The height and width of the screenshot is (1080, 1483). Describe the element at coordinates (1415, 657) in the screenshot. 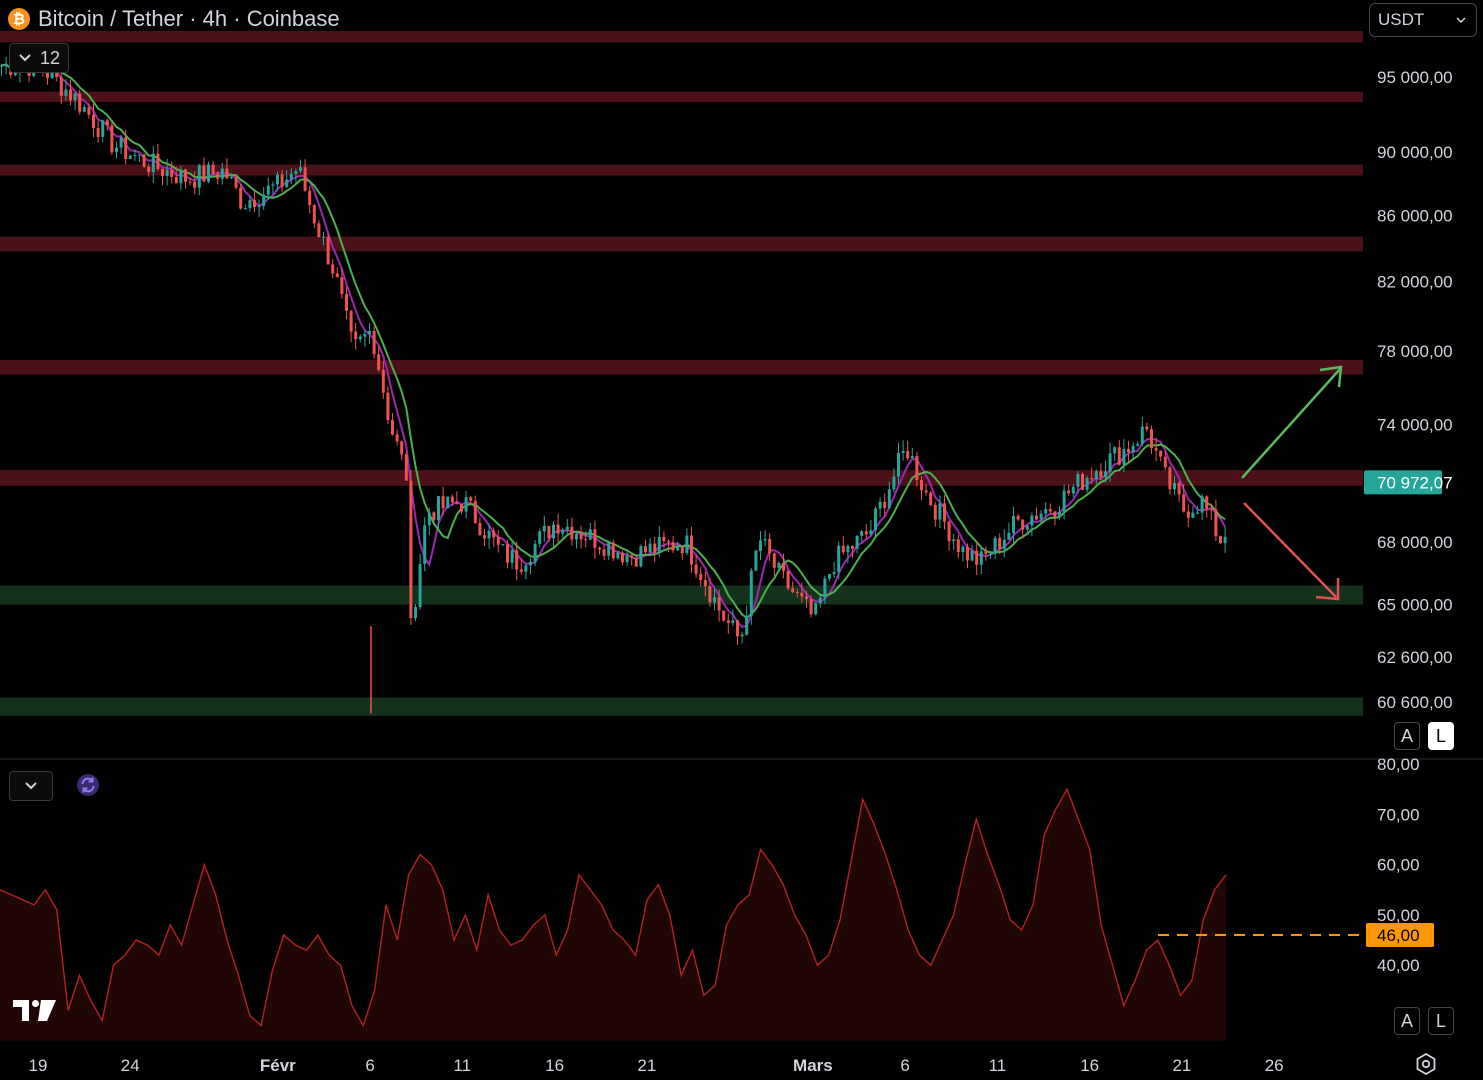

I see `price-tick-label: 62 600,00` at that location.